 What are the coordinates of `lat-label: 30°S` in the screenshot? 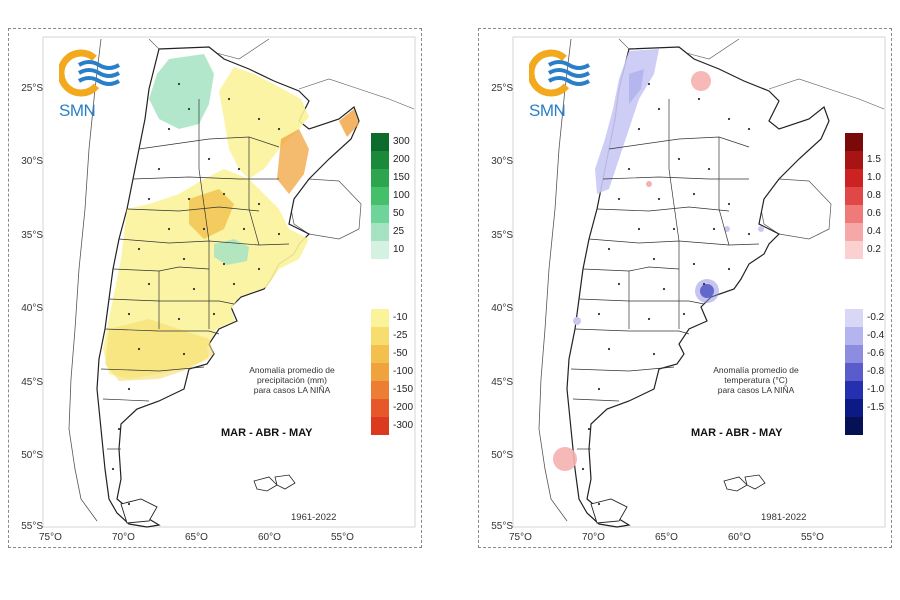 It's located at (32, 161).